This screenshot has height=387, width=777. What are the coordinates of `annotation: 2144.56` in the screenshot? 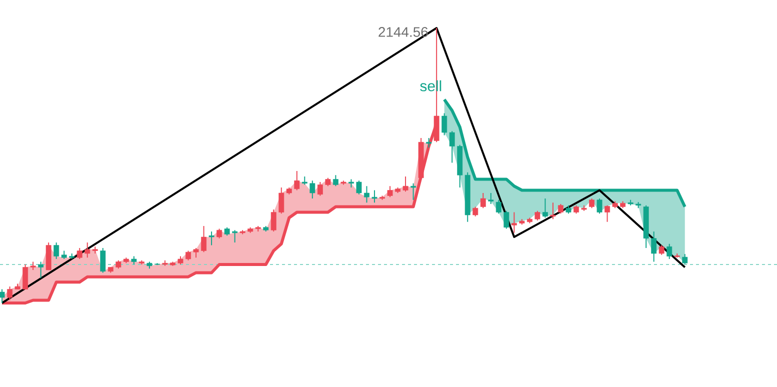 It's located at (403, 32).